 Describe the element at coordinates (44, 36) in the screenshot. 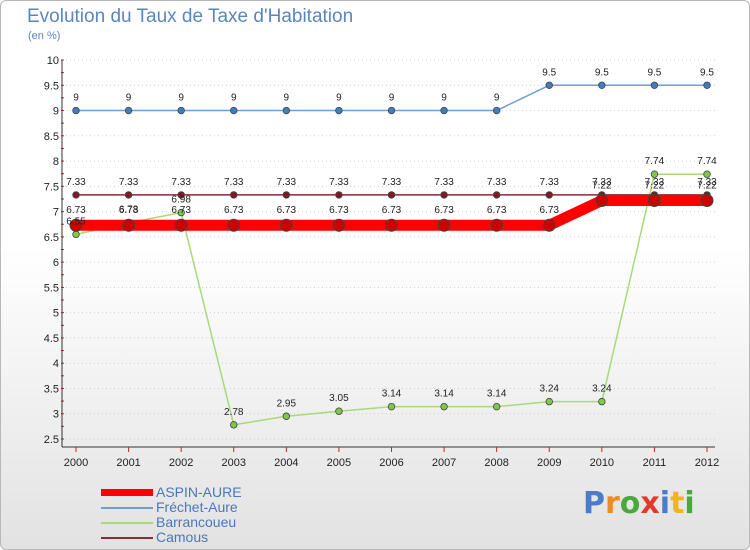

I see `chart-subtitle: (en %)` at that location.